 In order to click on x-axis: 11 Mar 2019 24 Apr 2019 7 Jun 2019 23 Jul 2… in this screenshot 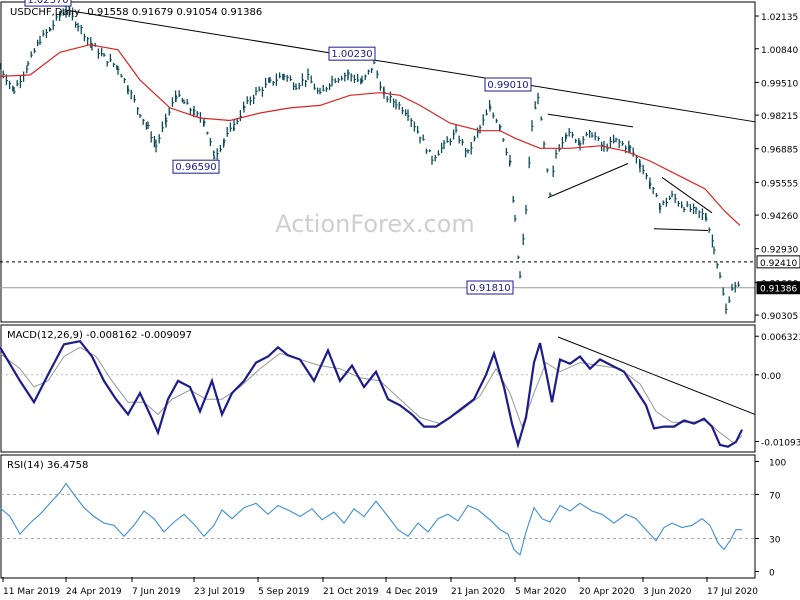, I will do `click(380, 587)`.